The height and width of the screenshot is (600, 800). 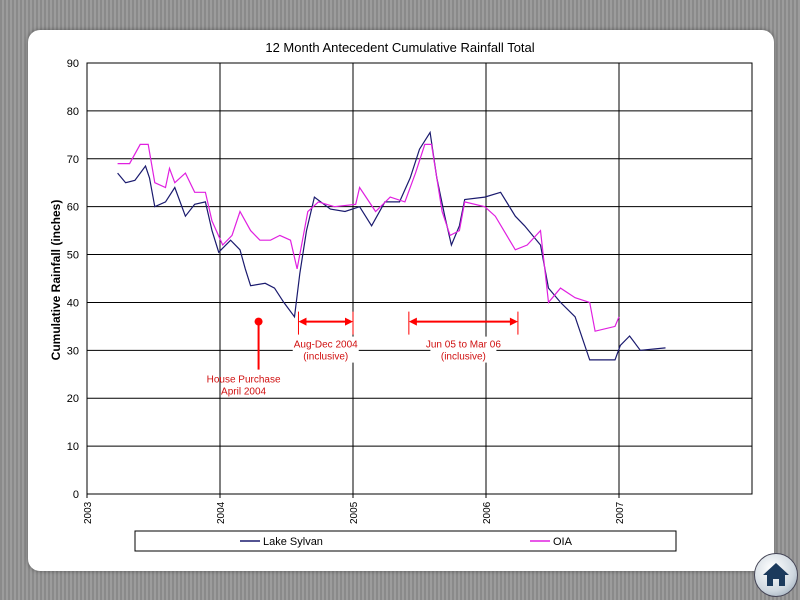 What do you see at coordinates (73, 160) in the screenshot?
I see `y-tick-label: 70` at bounding box center [73, 160].